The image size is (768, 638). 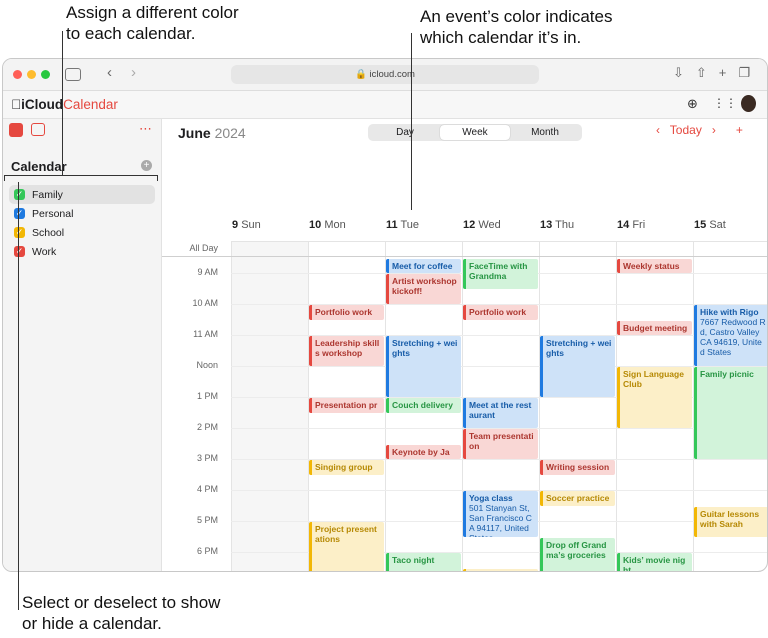 I want to click on browser-actions: ⇩⇧+❐, so click(x=718, y=72).